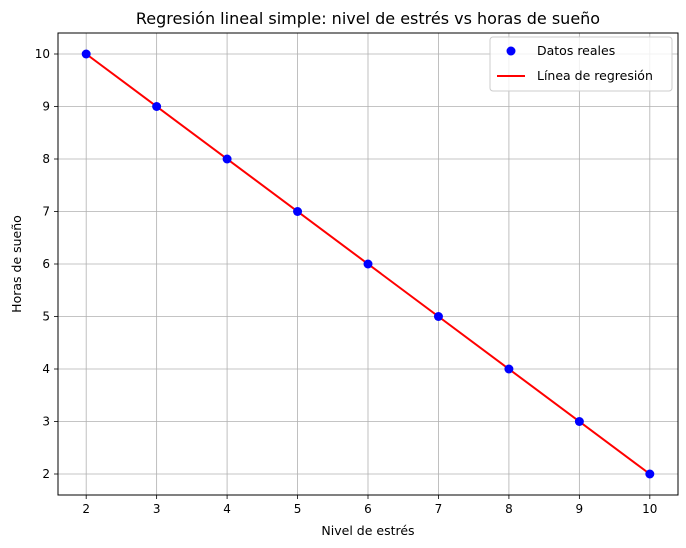 This screenshot has height=548, width=686. What do you see at coordinates (576, 50) in the screenshot?
I see `legend-label-datos-reales: Datos reales` at bounding box center [576, 50].